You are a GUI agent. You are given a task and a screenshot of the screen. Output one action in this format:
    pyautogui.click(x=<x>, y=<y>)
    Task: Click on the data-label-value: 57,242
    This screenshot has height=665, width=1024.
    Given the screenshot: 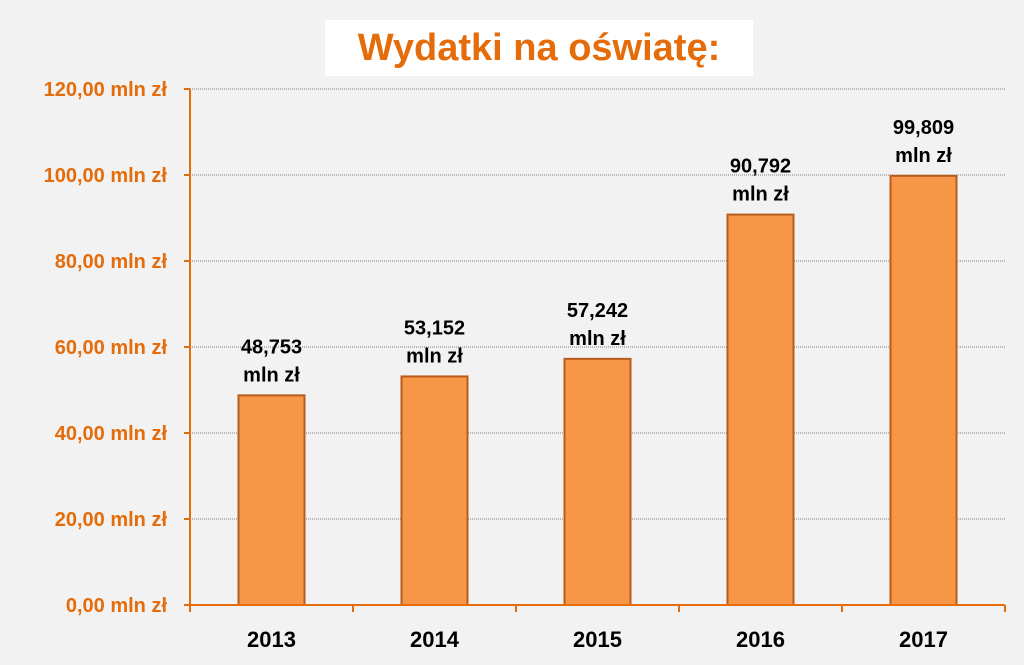 What is the action you would take?
    pyautogui.click(x=597, y=311)
    